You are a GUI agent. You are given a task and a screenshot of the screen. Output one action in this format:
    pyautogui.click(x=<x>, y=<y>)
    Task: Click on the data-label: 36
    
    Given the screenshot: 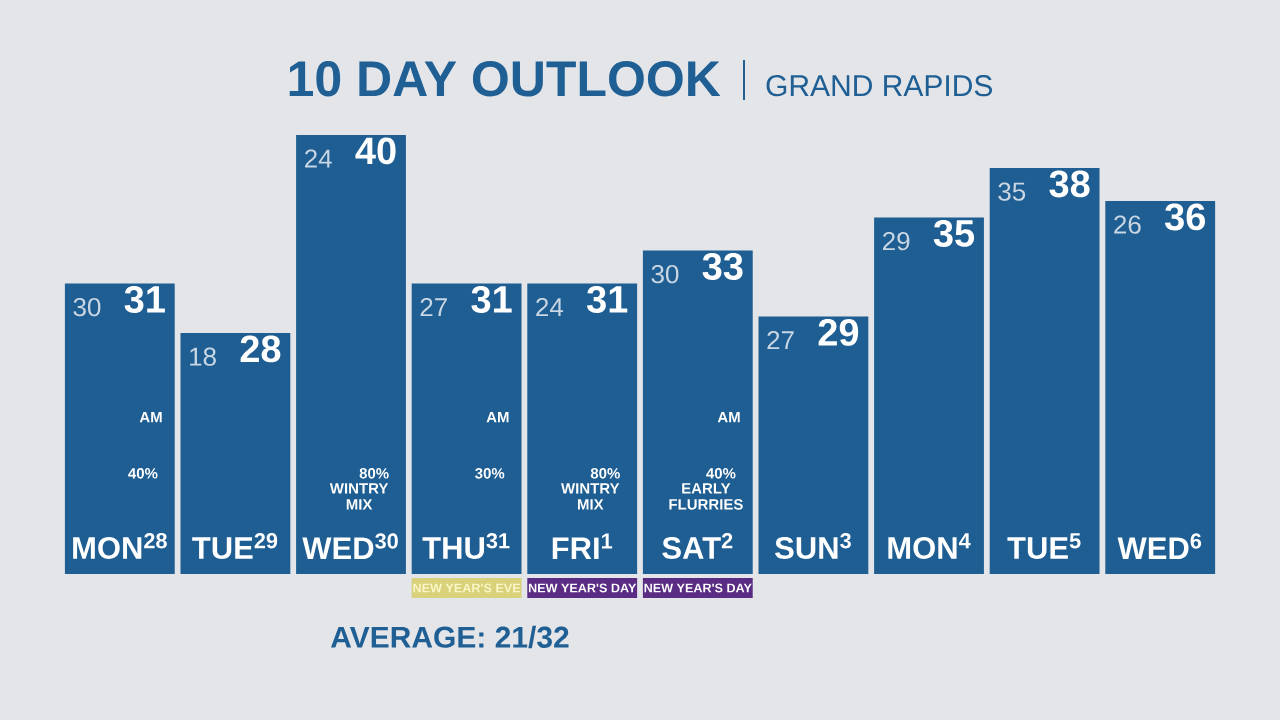 What is the action you would take?
    pyautogui.click(x=1184, y=217)
    